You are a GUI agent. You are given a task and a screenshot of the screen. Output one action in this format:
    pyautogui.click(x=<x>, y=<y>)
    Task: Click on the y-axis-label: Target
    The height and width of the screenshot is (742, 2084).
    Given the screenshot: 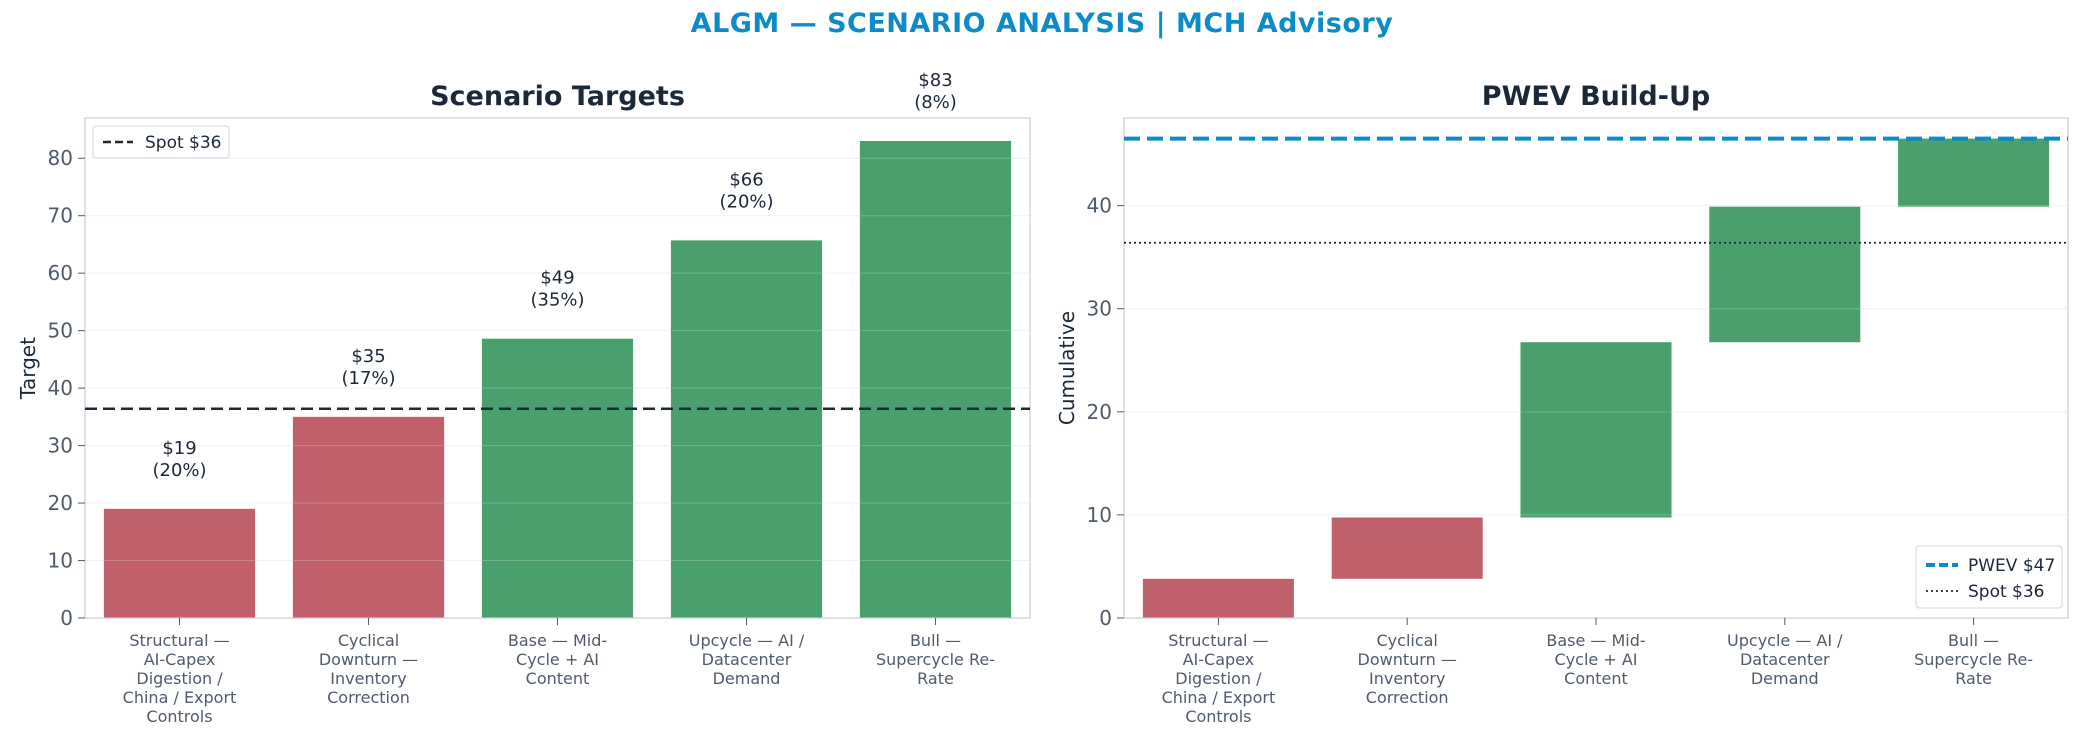 What is the action you would take?
    pyautogui.click(x=28, y=368)
    